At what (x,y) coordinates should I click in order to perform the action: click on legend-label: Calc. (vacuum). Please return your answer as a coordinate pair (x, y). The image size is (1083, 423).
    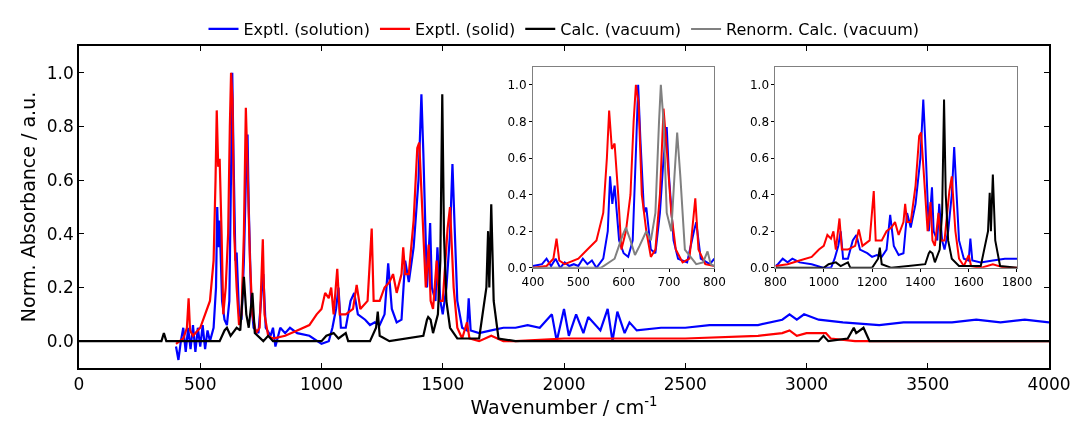
    Looking at the image, I should click on (621, 30).